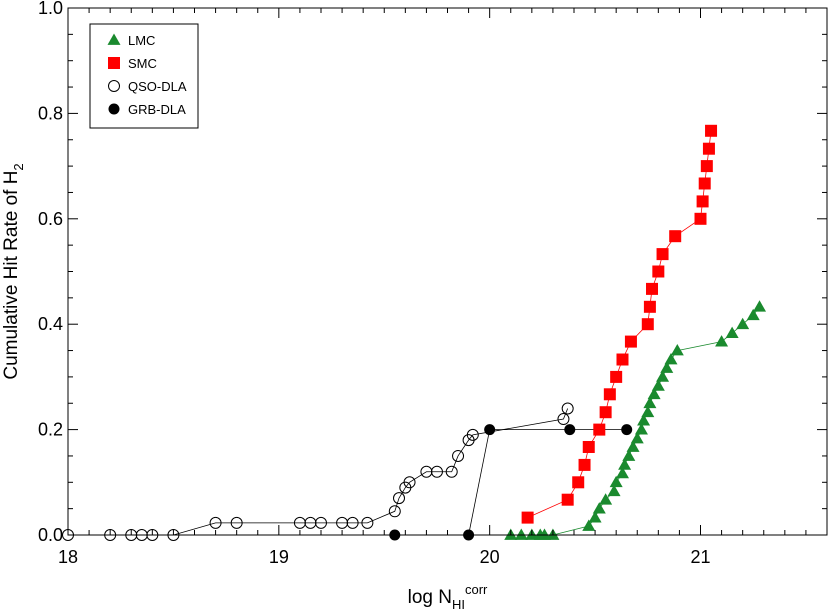  I want to click on legend-label-smc: SMC, so click(142, 63).